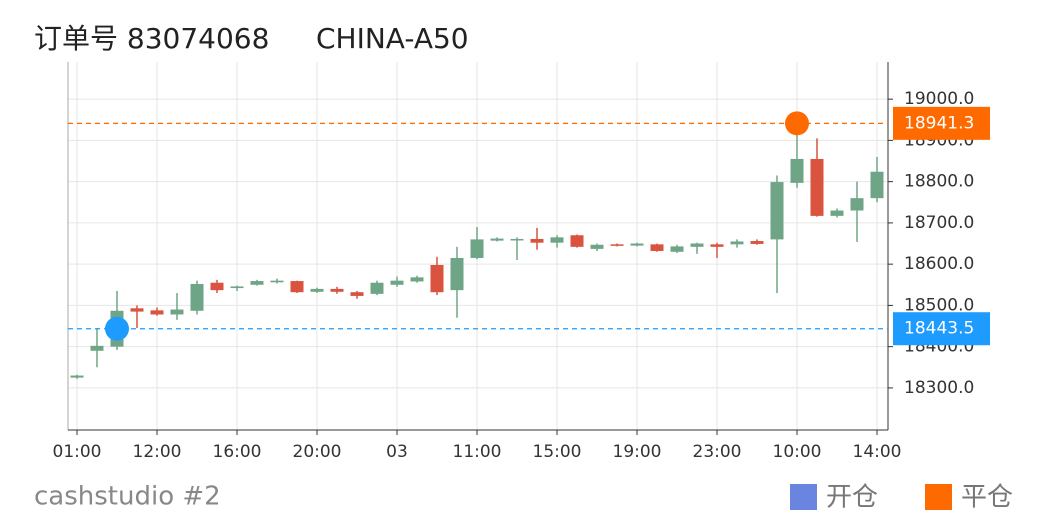  What do you see at coordinates (127, 497) in the screenshot?
I see `footer: cashstudio #2` at bounding box center [127, 497].